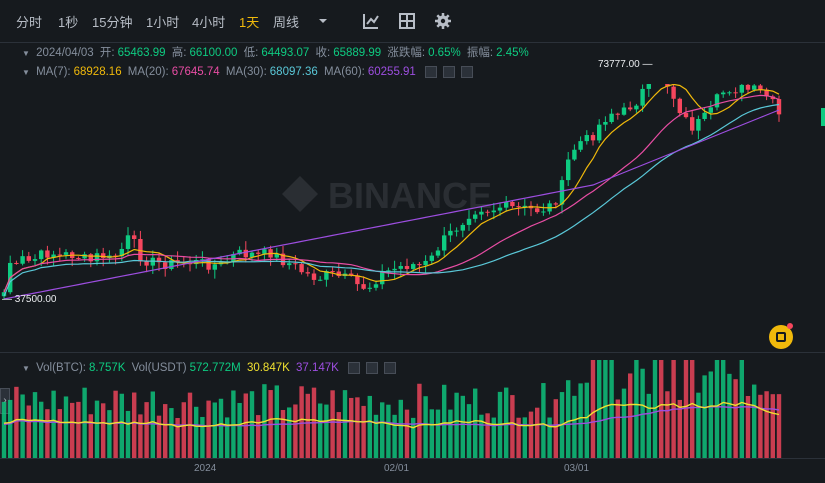 Image resolution: width=825 pixels, height=483 pixels. I want to click on ma30-label: MA(30):, so click(246, 72).